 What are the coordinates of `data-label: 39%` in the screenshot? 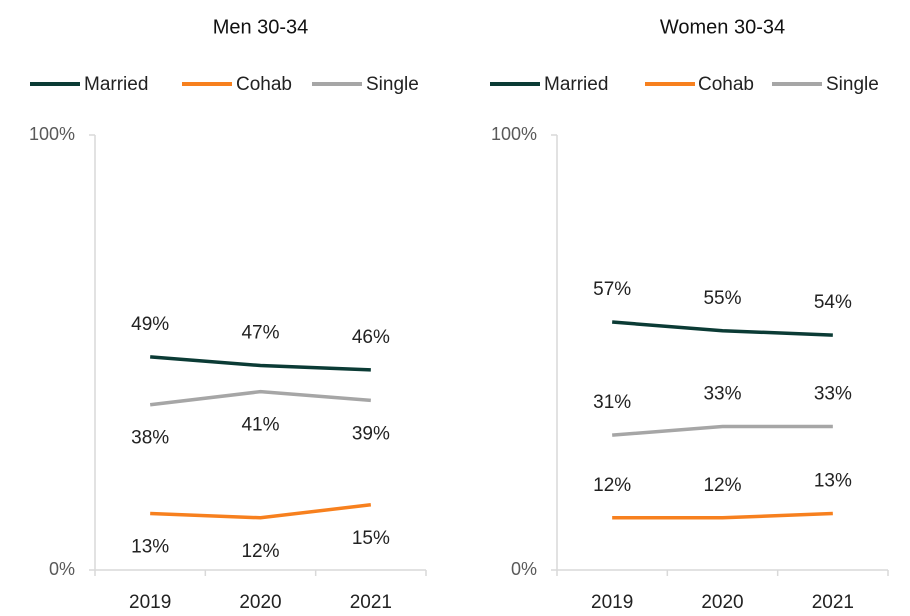 It's located at (371, 433).